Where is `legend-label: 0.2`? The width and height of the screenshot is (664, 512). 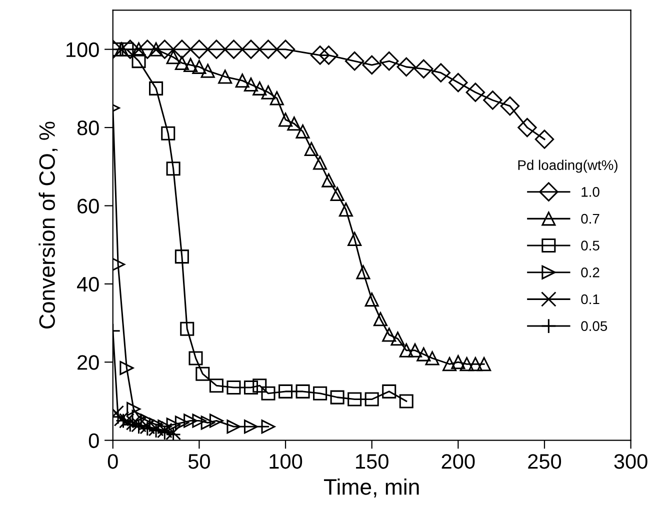 legend-label: 0.2 is located at coordinates (590, 273).